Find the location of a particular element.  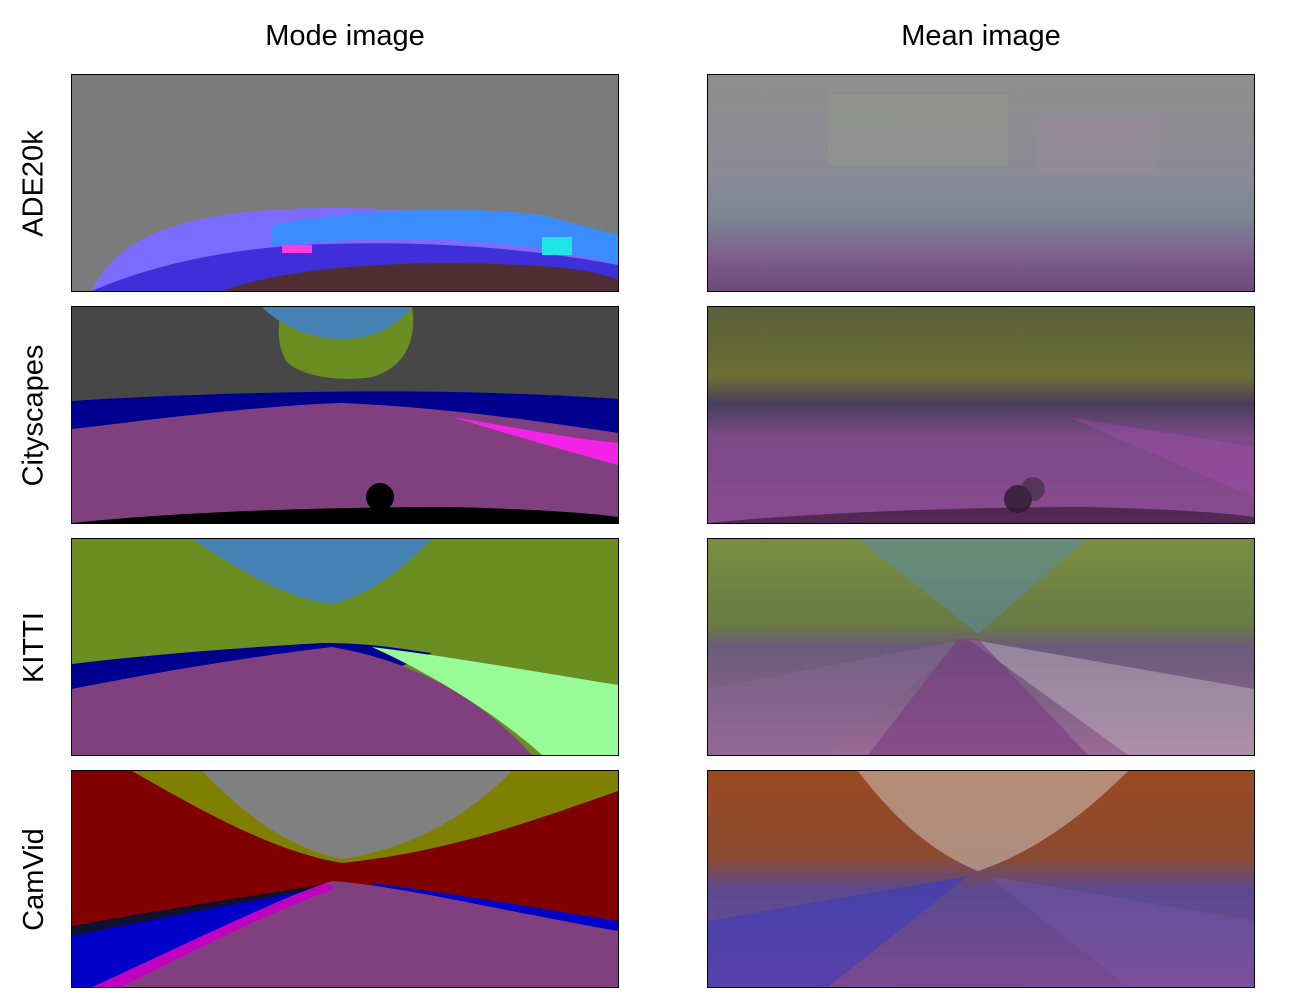

column-title-mean: Mean image is located at coordinates (981, 36).